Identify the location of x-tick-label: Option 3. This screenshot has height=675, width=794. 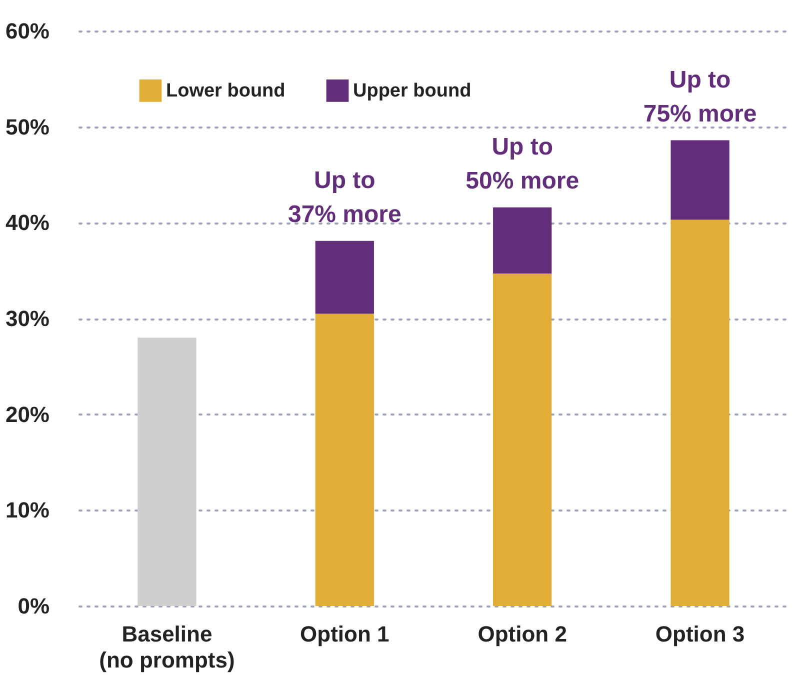
(700, 634).